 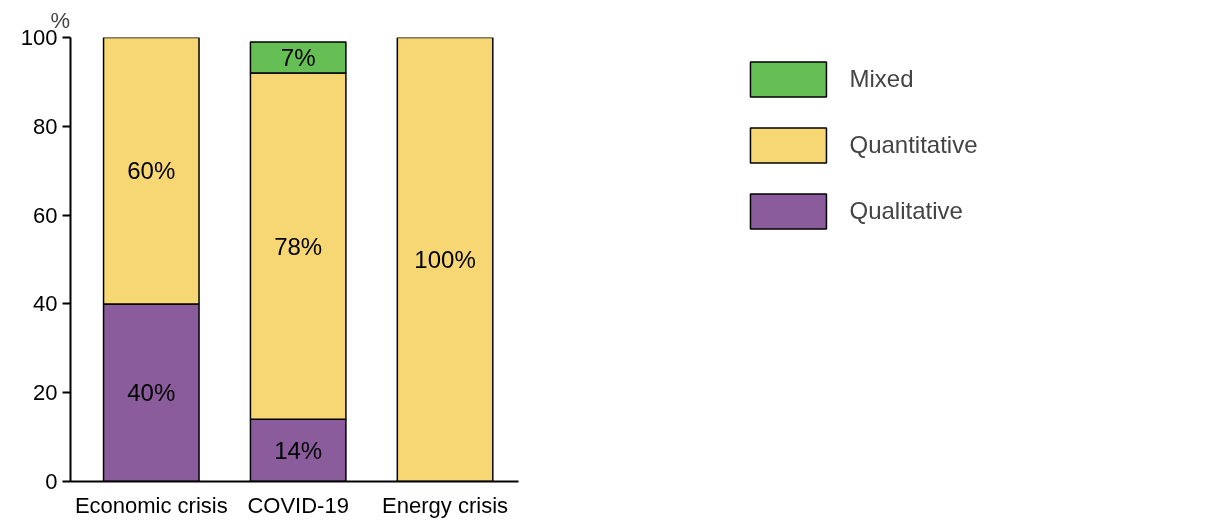 What do you see at coordinates (445, 505) in the screenshot?
I see `x-tick-label: Energy crisis` at bounding box center [445, 505].